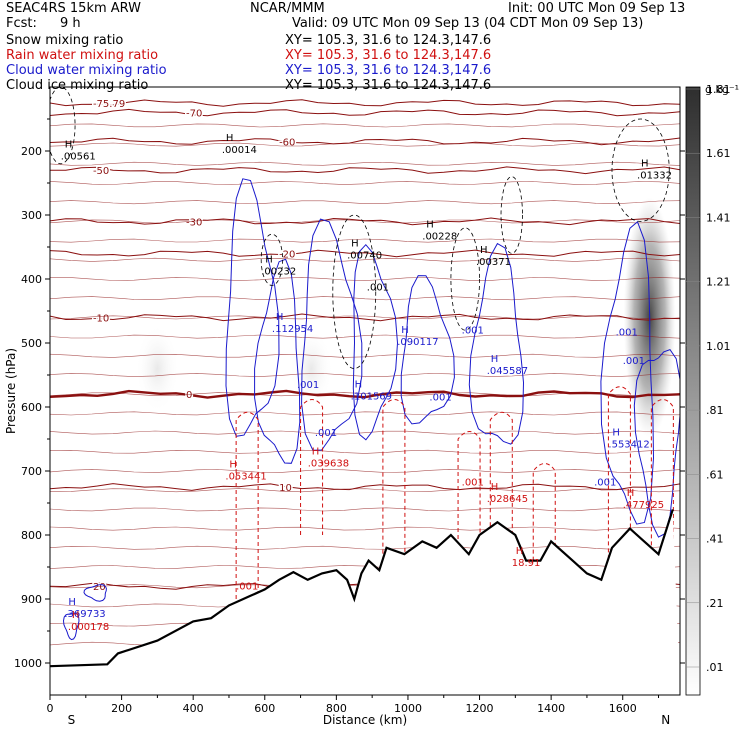  I want to click on y-tick-label: 500, so click(31, 343).